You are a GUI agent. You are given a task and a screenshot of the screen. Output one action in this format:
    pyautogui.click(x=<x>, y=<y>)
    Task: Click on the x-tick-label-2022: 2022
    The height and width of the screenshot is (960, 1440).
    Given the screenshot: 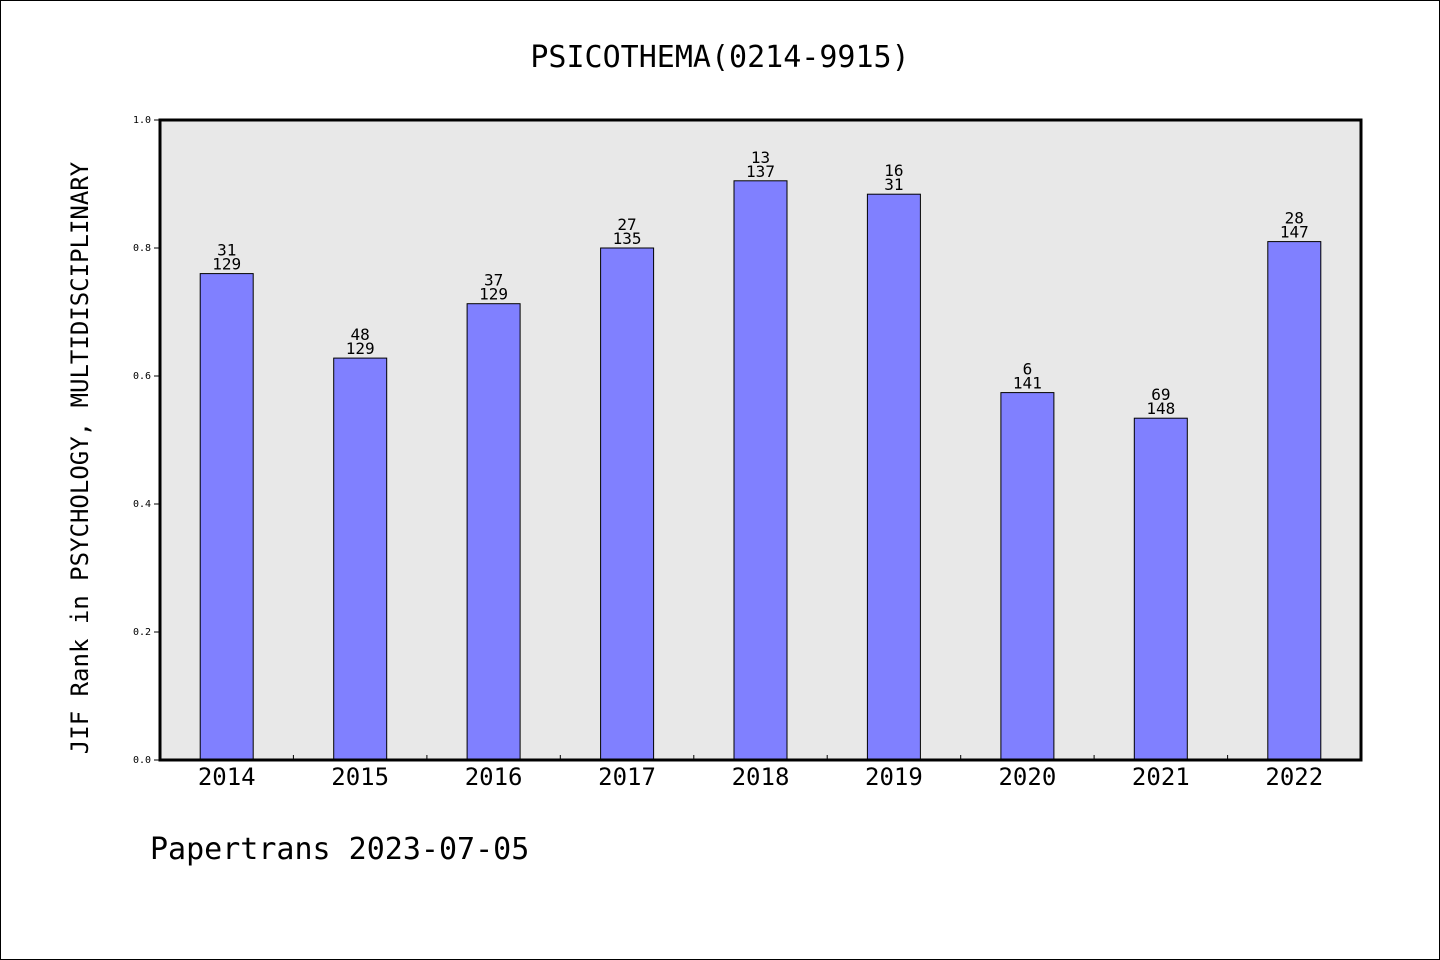 What is the action you would take?
    pyautogui.click(x=1294, y=777)
    